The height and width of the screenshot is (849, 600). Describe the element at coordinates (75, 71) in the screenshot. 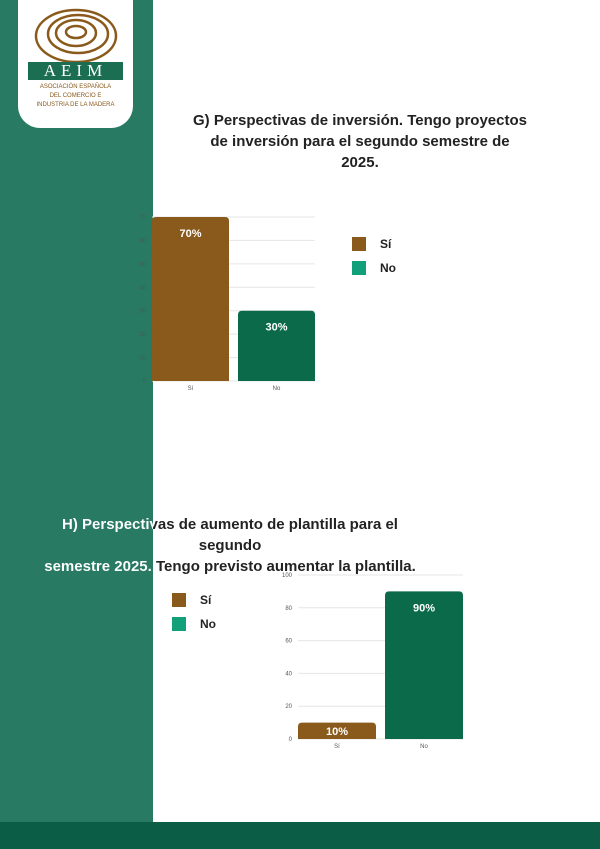

I see `logo-acronym: AEIM` at that location.